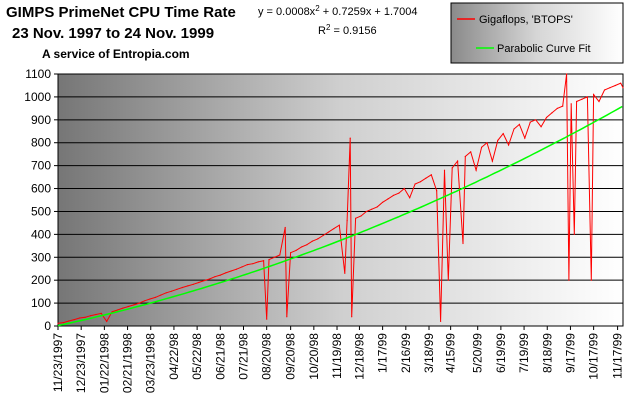 This screenshot has width=625, height=403. What do you see at coordinates (347, 30) in the screenshot?
I see `r-squared: R2 = 0.9156` at bounding box center [347, 30].